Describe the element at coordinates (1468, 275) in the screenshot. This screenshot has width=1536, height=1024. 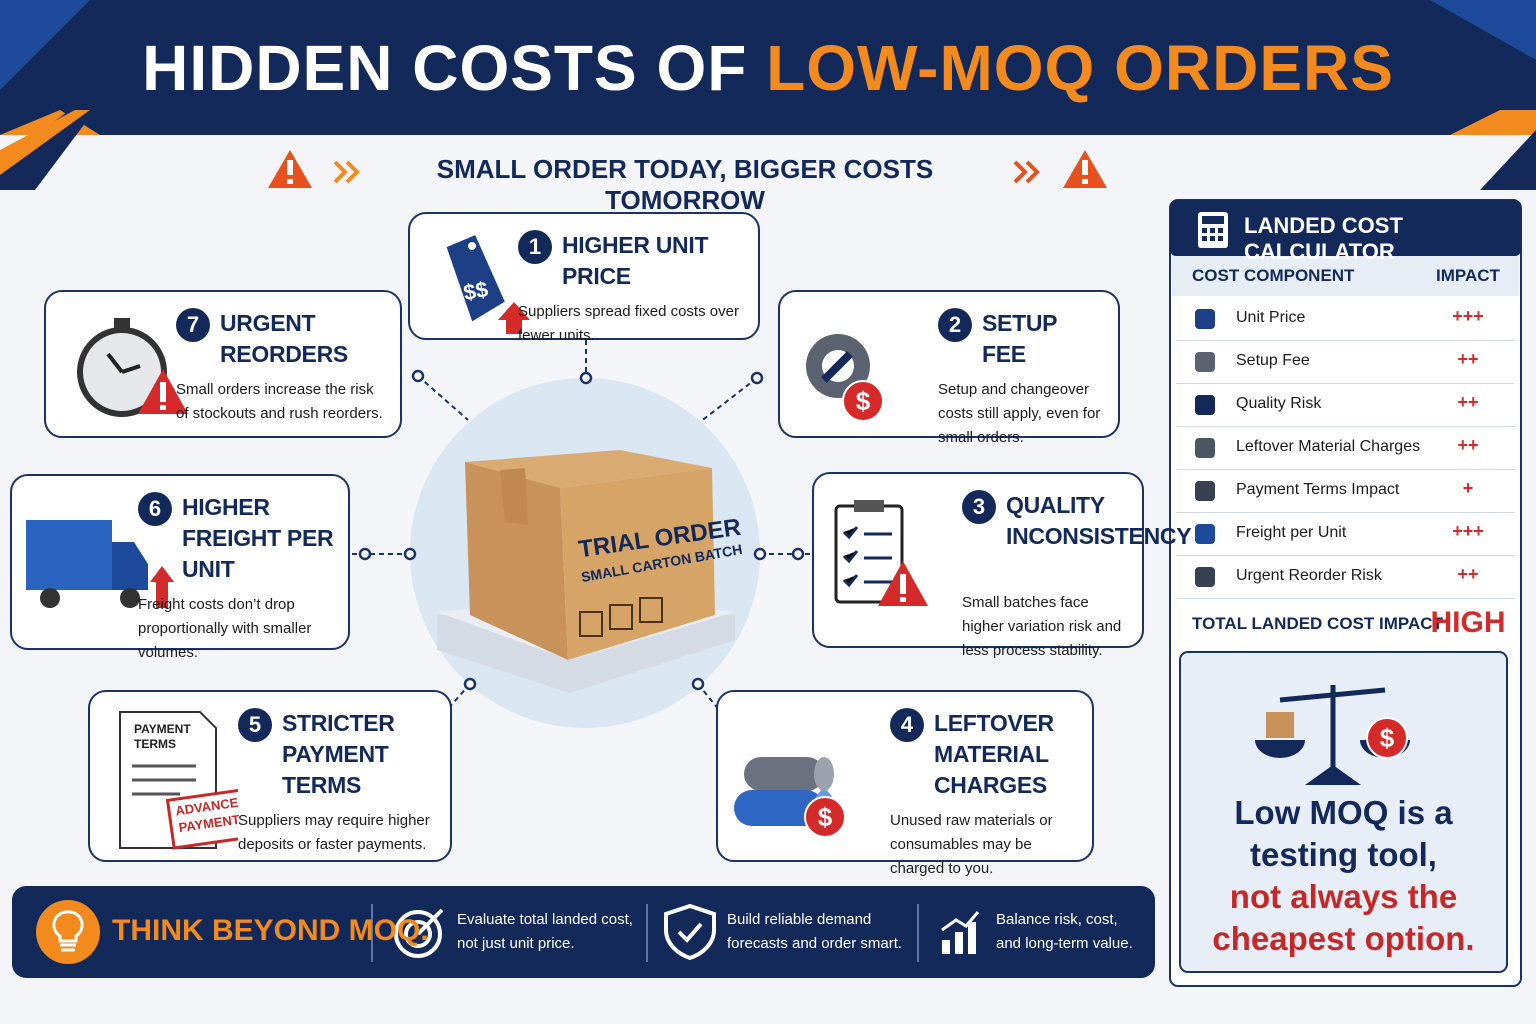
I see `column-header: IMPACT` at that location.